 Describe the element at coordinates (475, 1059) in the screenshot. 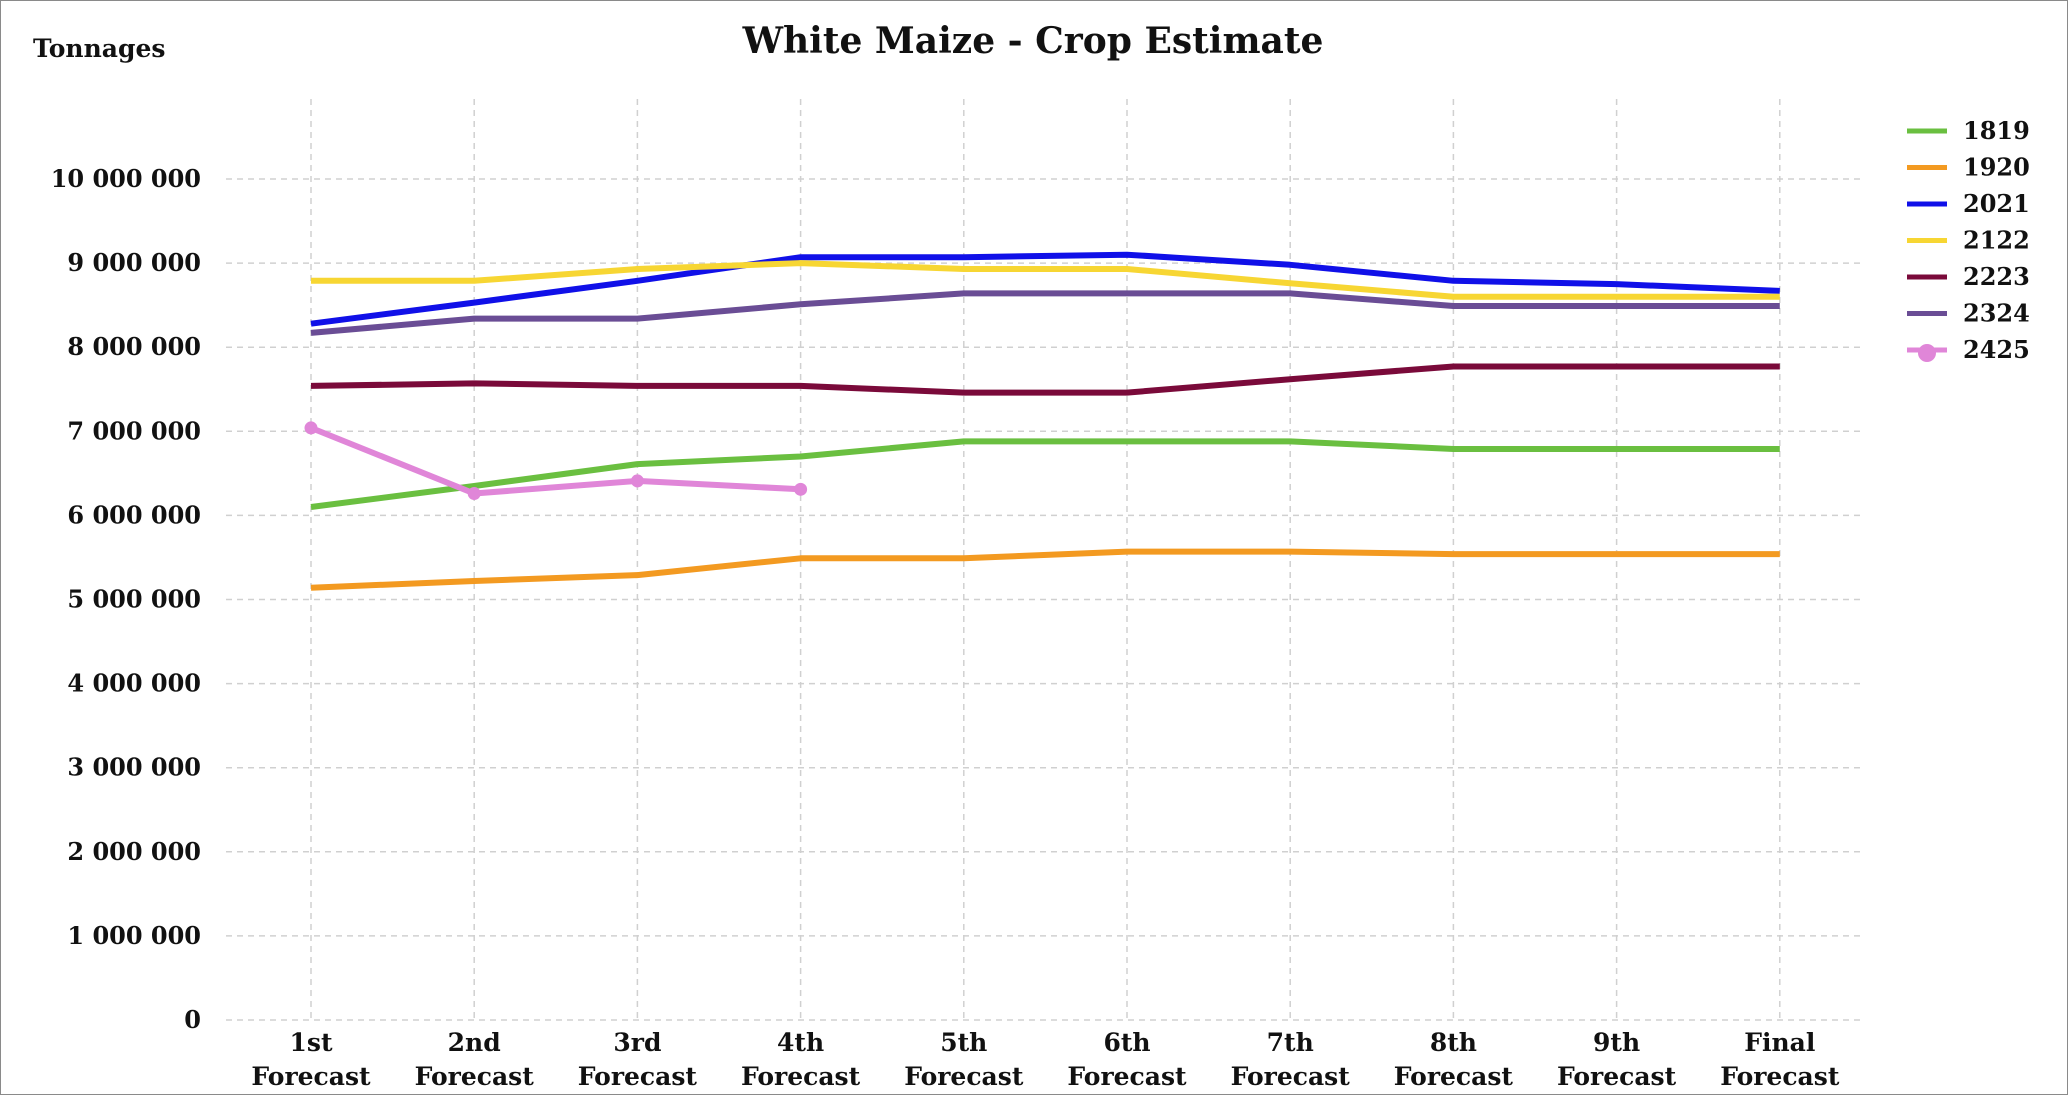

I see `x-tick-label: 2nd Forecast` at that location.